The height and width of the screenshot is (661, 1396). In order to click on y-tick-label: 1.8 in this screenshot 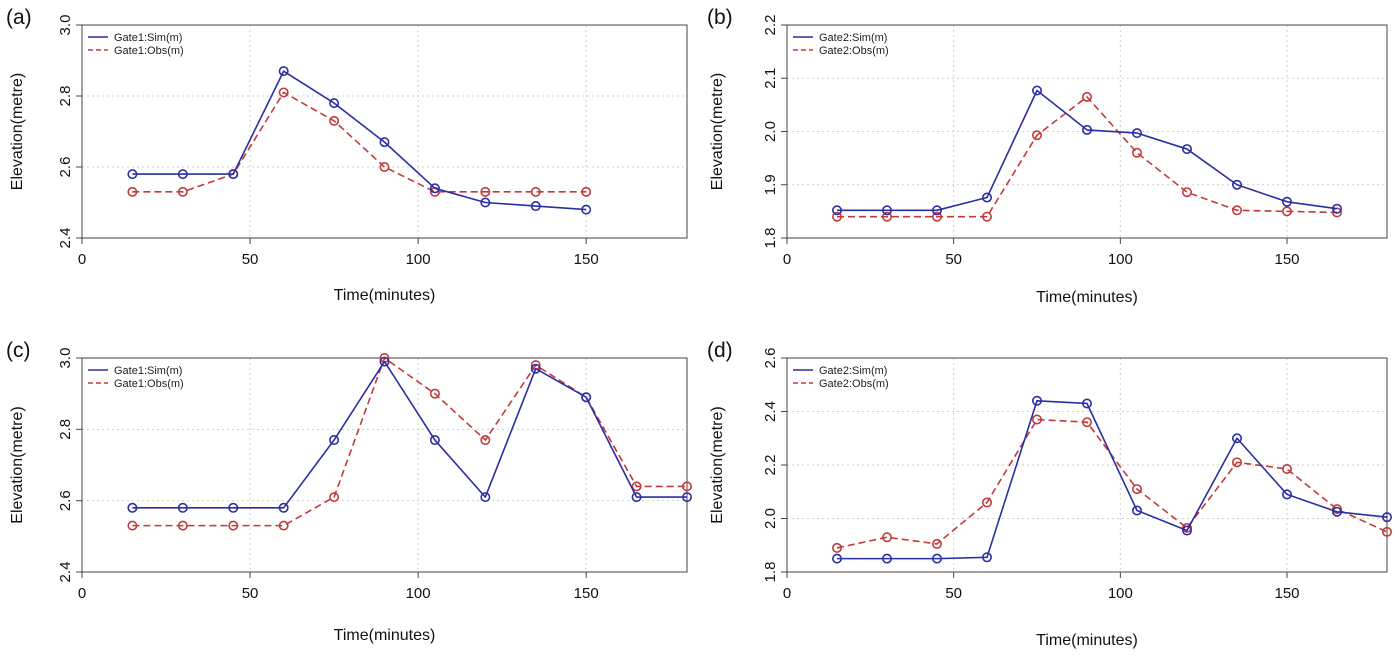, I will do `click(770, 238)`.